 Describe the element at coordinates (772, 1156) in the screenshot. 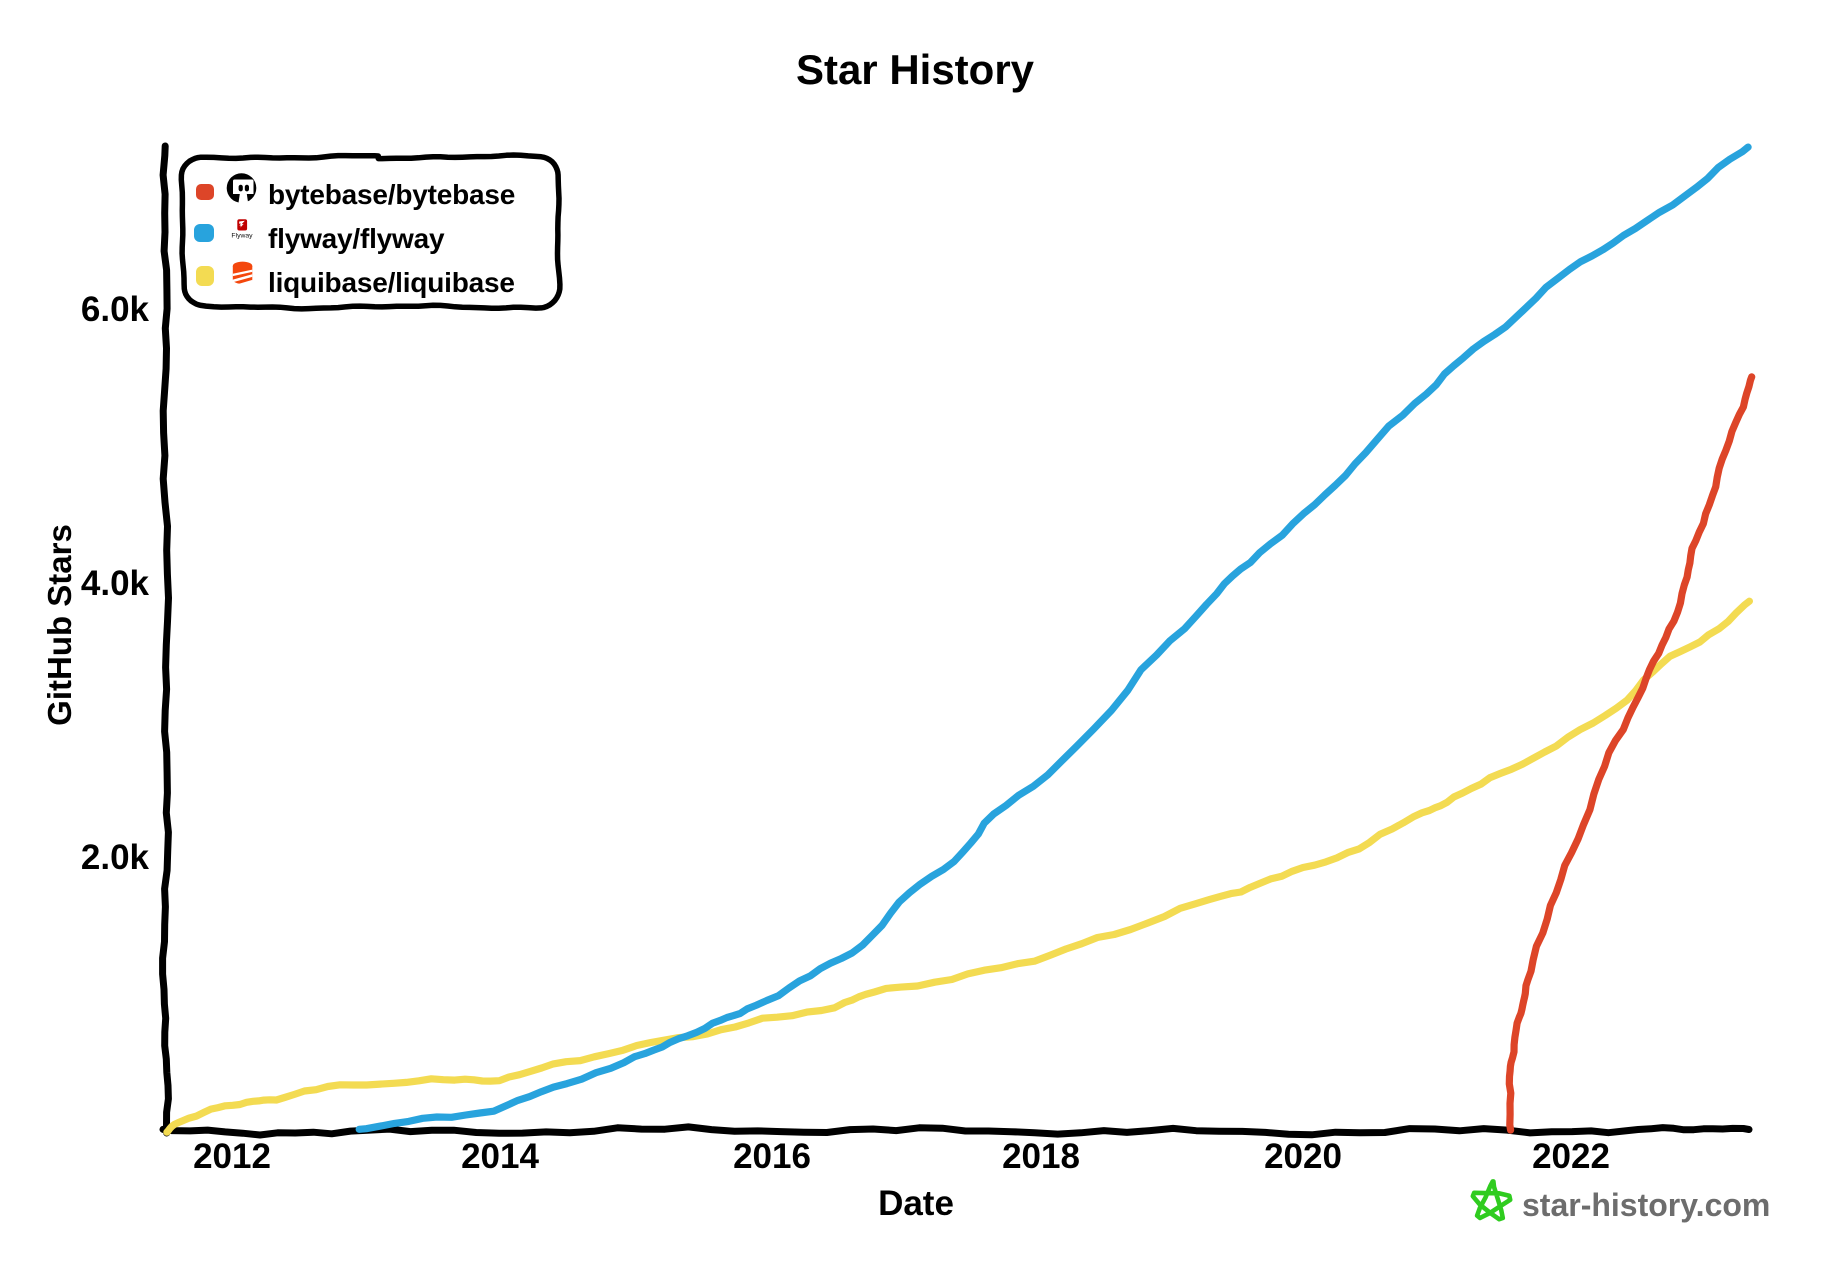

I see `svg-text: 2016` at that location.